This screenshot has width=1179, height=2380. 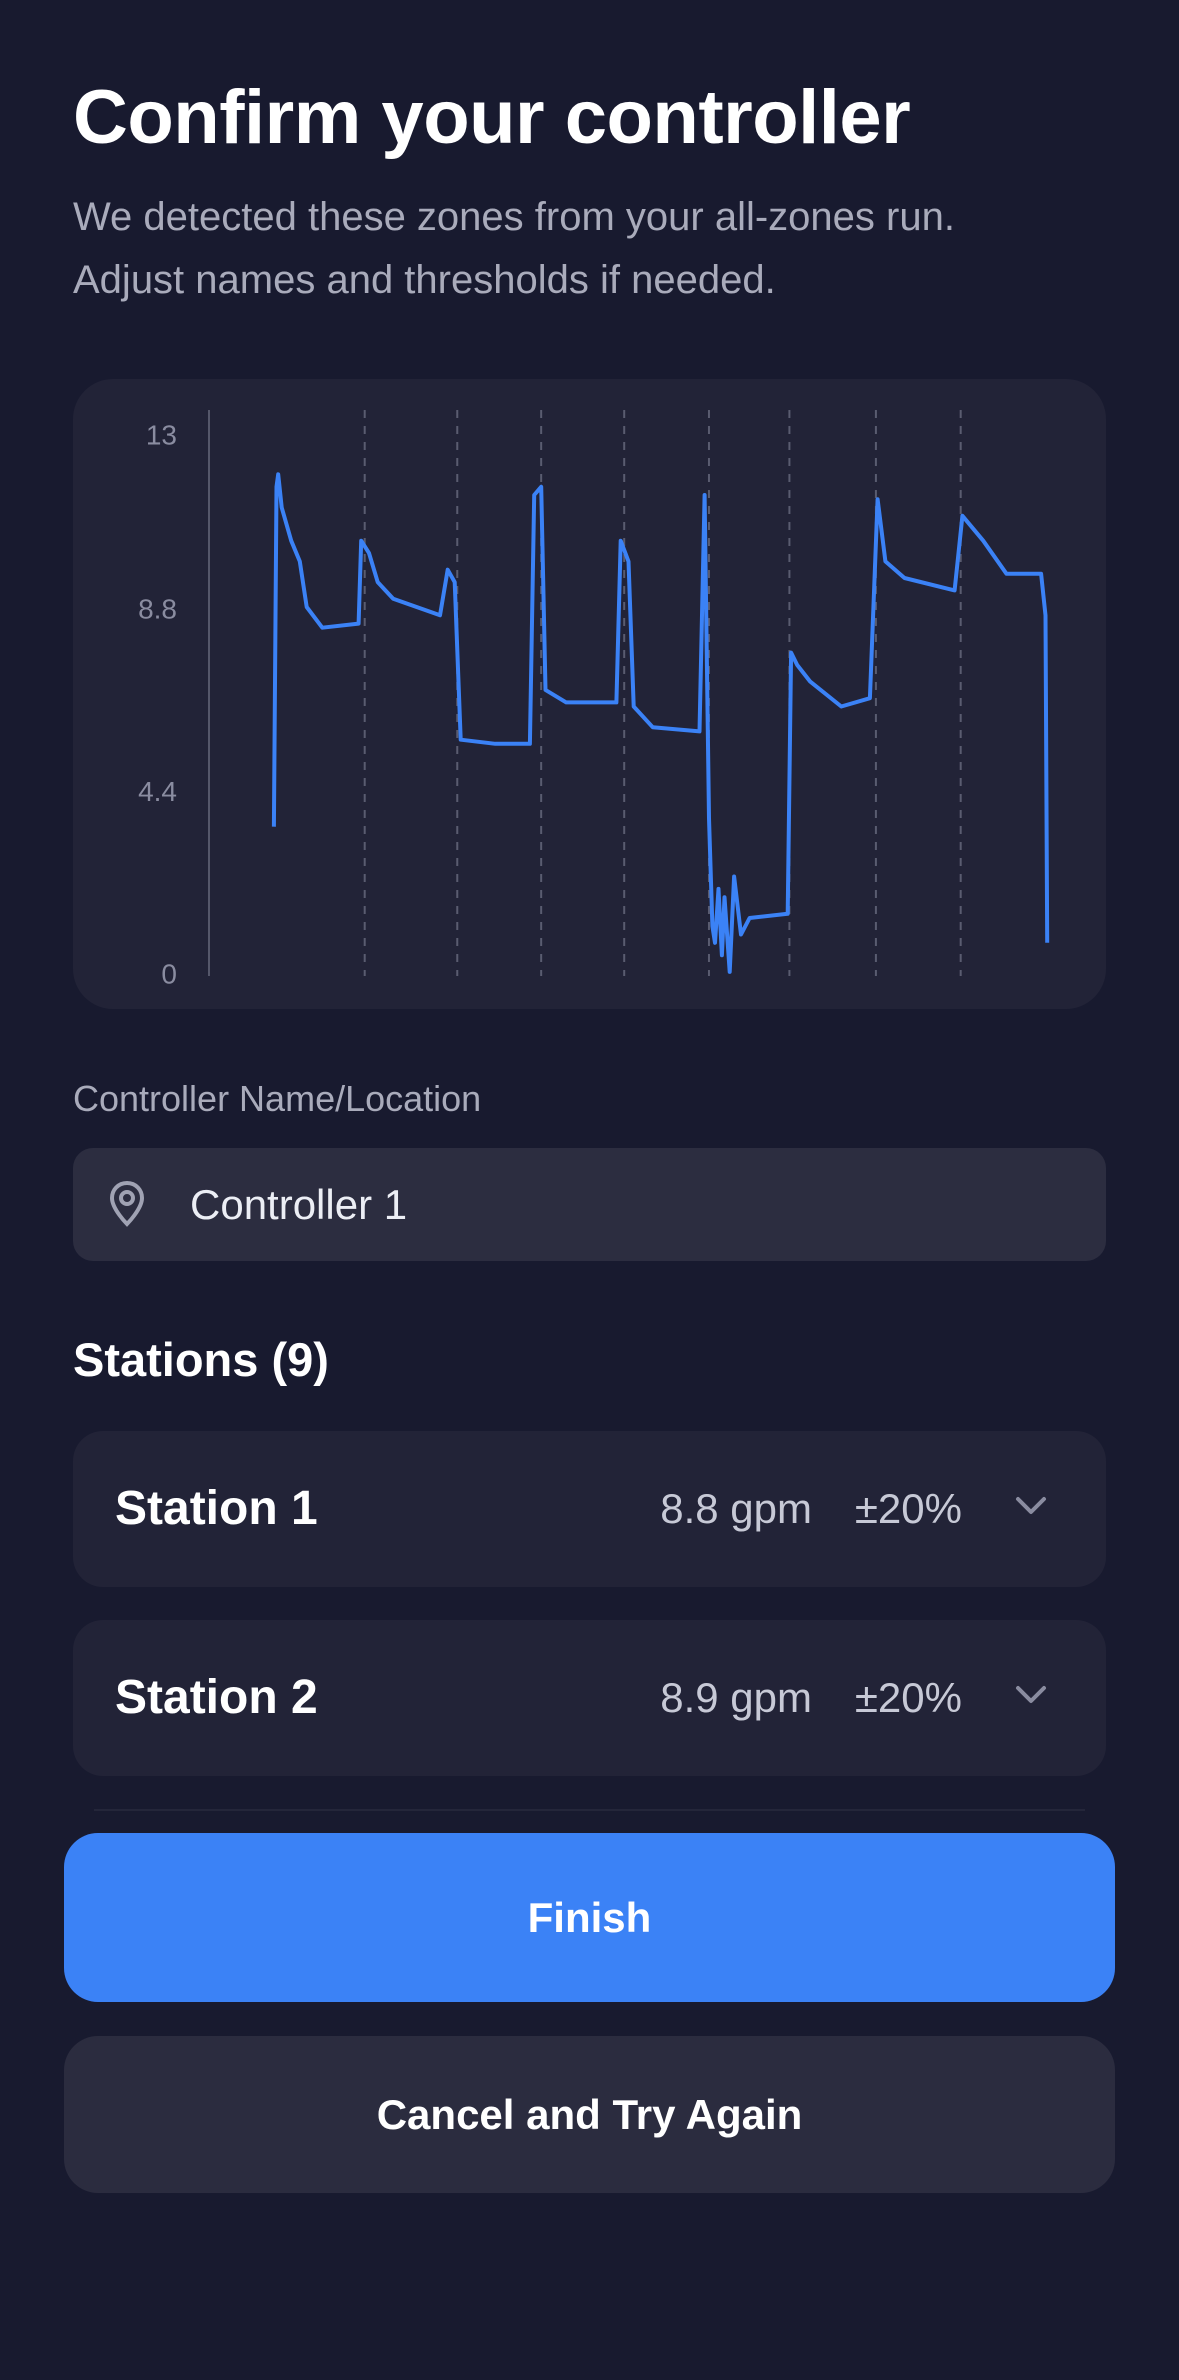 What do you see at coordinates (589, 2114) in the screenshot?
I see `cancel-button: Cancel and Try Again` at bounding box center [589, 2114].